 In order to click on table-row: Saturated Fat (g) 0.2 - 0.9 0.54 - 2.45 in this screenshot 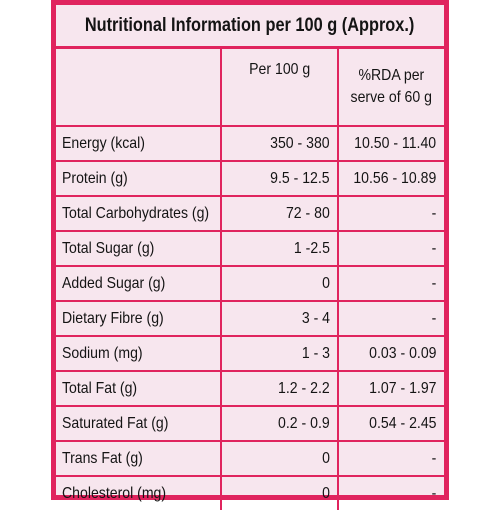, I will do `click(250, 423)`.